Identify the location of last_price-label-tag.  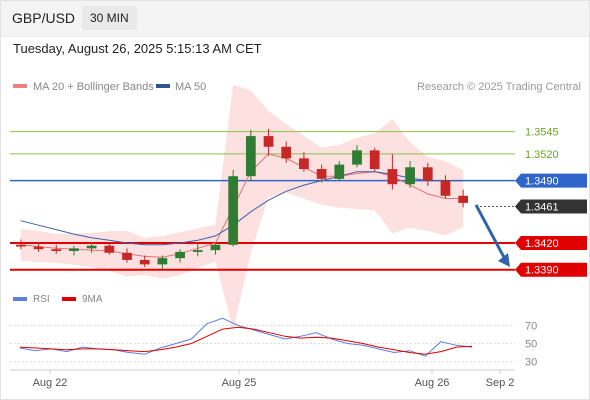
(551, 206).